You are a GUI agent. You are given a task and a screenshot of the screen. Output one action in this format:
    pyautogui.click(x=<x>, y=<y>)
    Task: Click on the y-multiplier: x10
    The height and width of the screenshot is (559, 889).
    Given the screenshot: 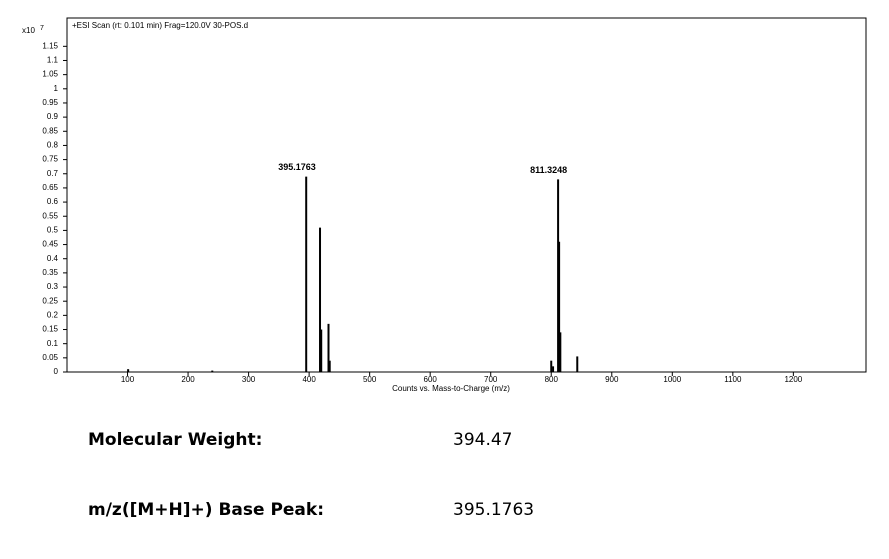 What is the action you would take?
    pyautogui.click(x=28, y=30)
    